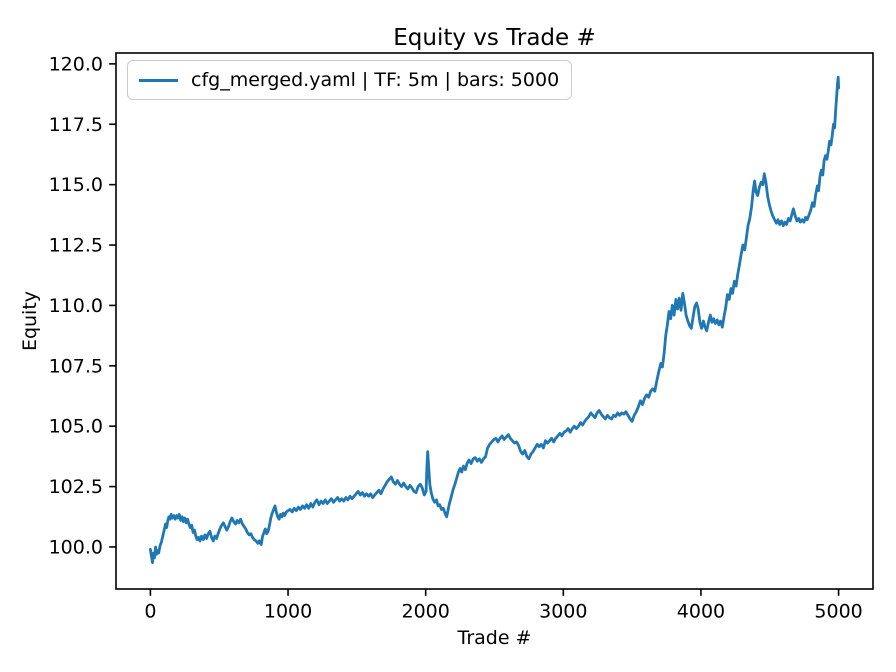  Describe the element at coordinates (701, 612) in the screenshot. I see `x-tick-label: 4000` at that location.